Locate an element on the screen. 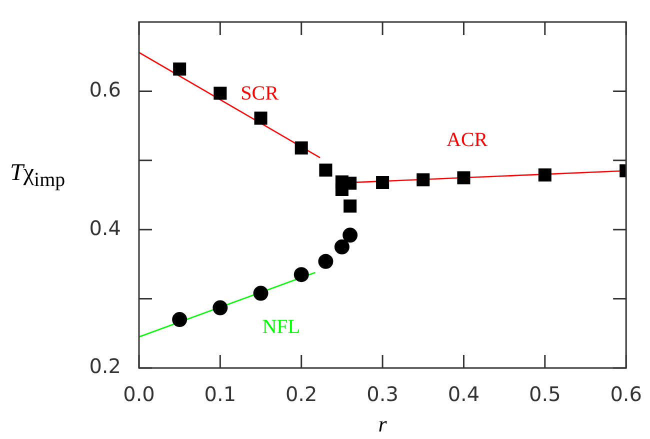 This screenshot has width=650, height=439. y-tick-label: 0.2 is located at coordinates (105, 366).